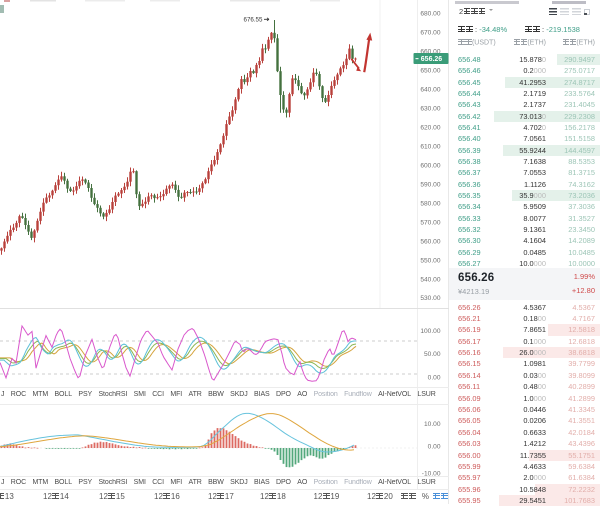 Image resolution: width=600 pixels, height=506 pixels. I want to click on svg-text: 656.26, so click(432, 59).